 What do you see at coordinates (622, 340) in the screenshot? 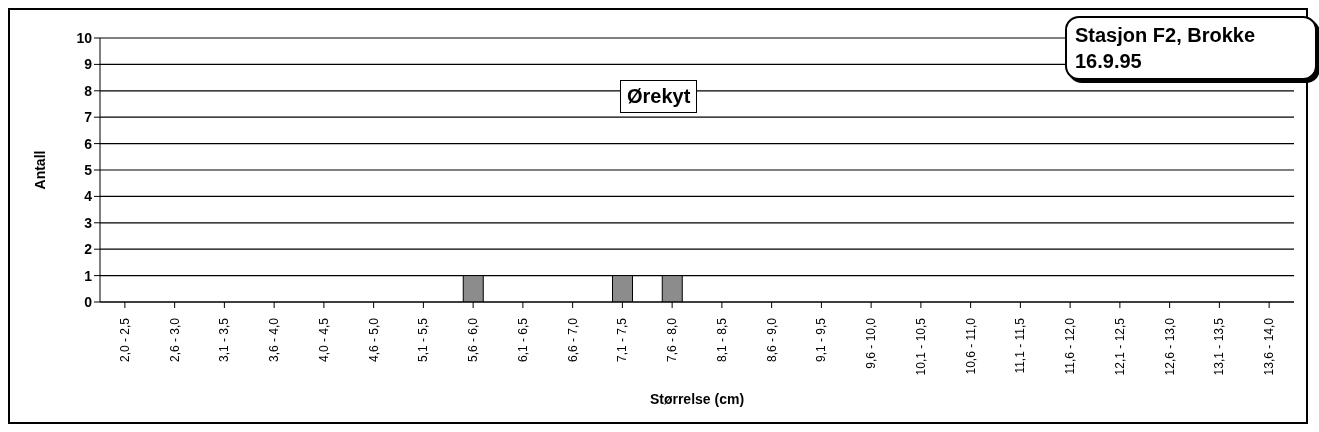
I see `x-tick-label: 7,1 - 7,5` at bounding box center [622, 340].